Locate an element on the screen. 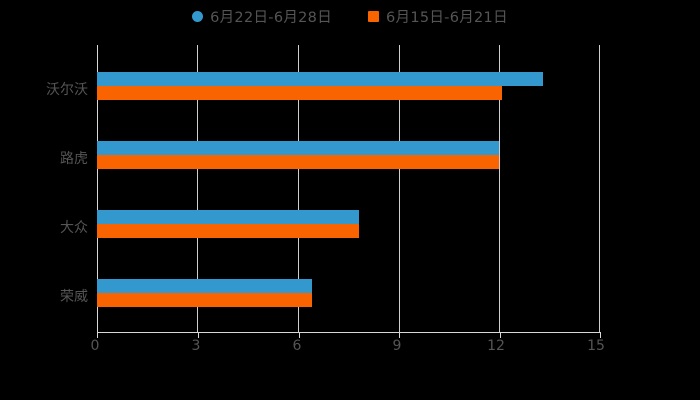  x-tick-label-6: 6 is located at coordinates (297, 346).